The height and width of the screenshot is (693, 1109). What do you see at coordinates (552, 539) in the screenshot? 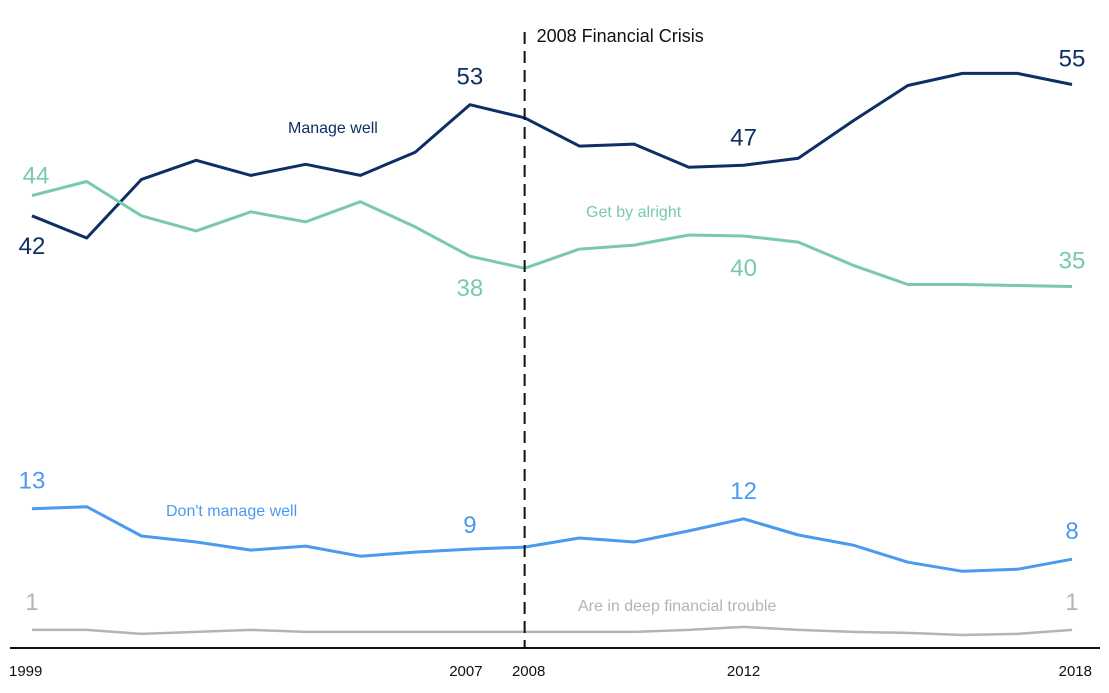
I see `series-line-don-t-manage-well` at bounding box center [552, 539].